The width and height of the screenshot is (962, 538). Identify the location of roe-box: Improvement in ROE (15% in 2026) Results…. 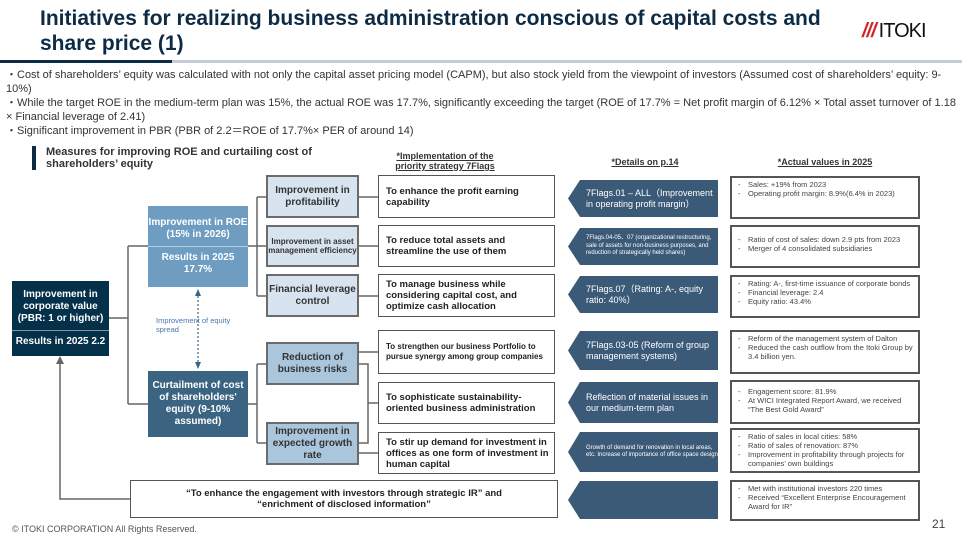
(198, 246).